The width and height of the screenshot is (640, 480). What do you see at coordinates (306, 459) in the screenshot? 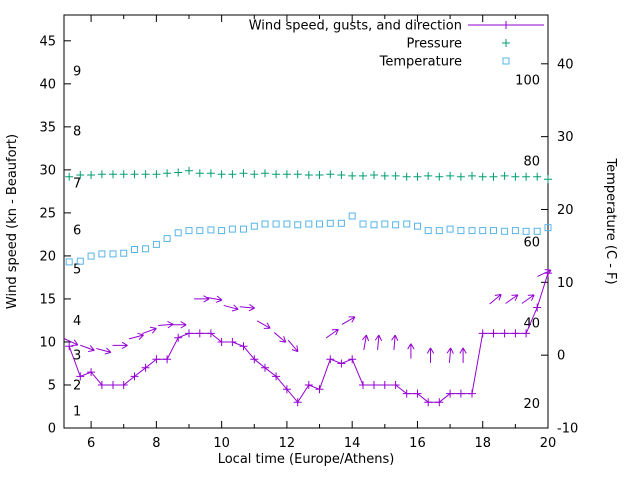
I see `x-axis-title: Local time (Europe/Athens)` at bounding box center [306, 459].